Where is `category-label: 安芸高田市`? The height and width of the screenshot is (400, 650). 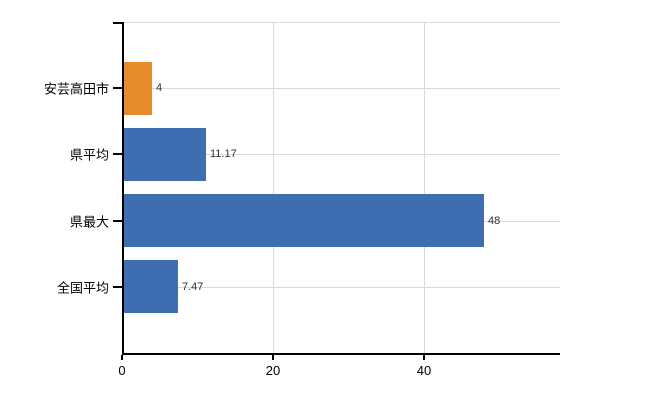
category-label: 安芸高田市 is located at coordinates (76, 89).